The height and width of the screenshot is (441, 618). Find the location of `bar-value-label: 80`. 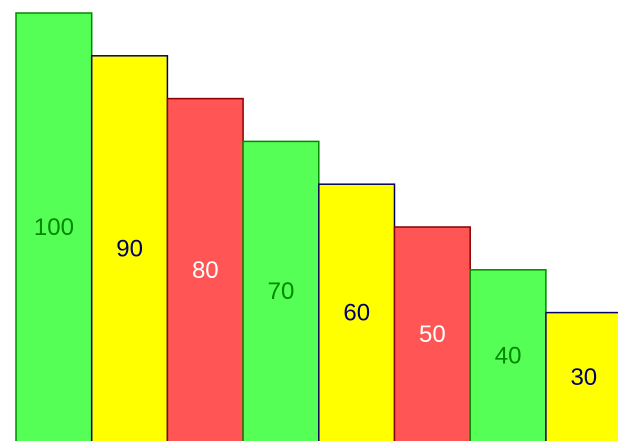

bar-value-label: 80 is located at coordinates (205, 270).